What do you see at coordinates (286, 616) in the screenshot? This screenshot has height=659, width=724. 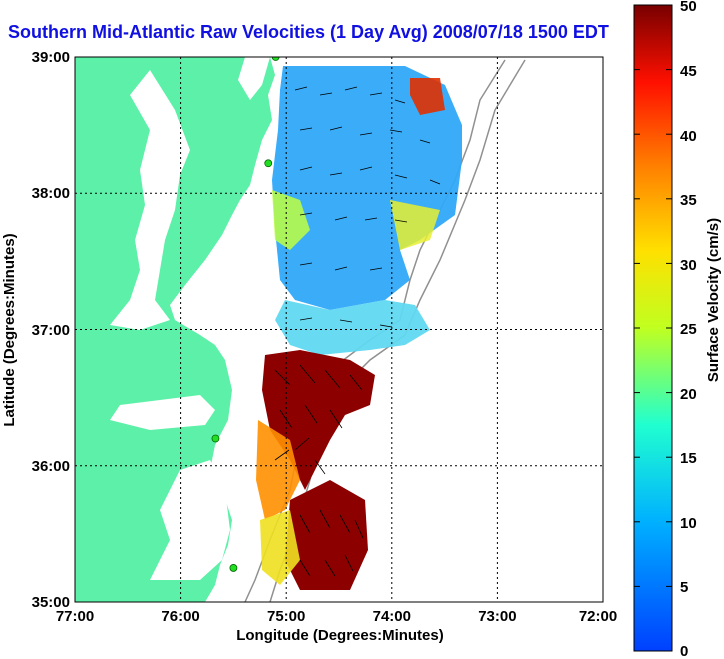 I see `x-tick-label: 75:00` at bounding box center [286, 616].